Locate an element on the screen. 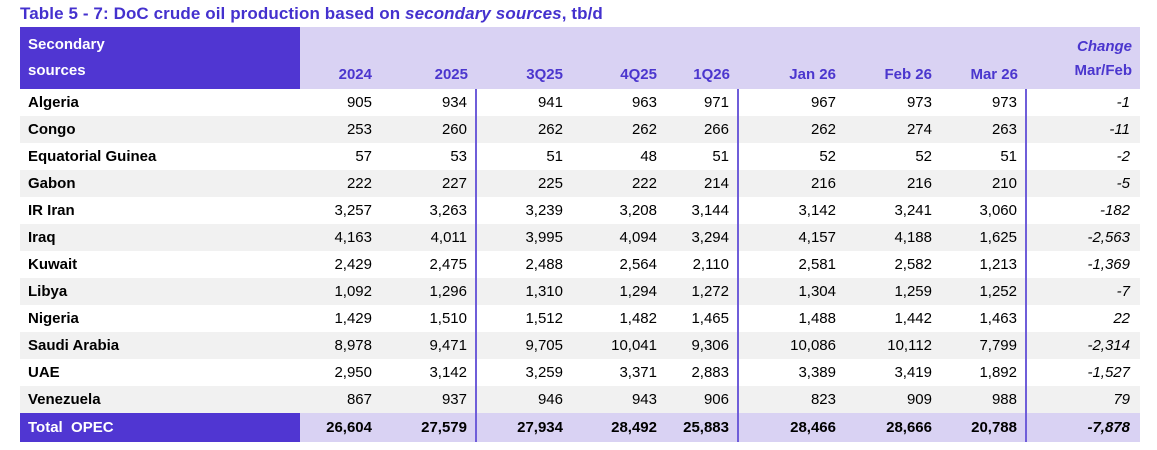 The image size is (1157, 450). cell-jan26: 3,142 is located at coordinates (817, 210).